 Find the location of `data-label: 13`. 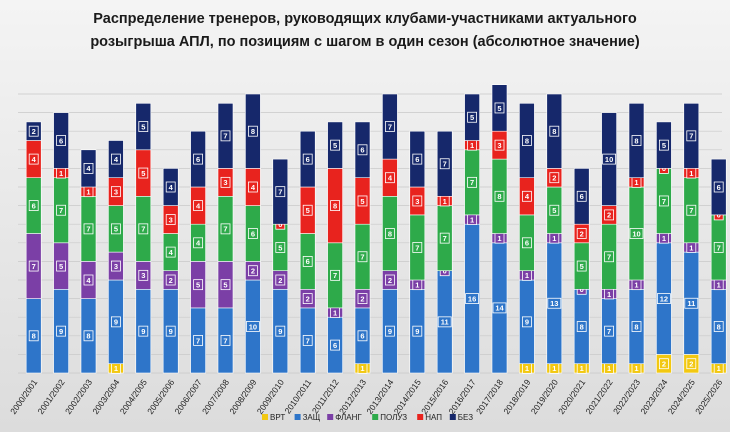

data-label: 13 is located at coordinates (554, 303).